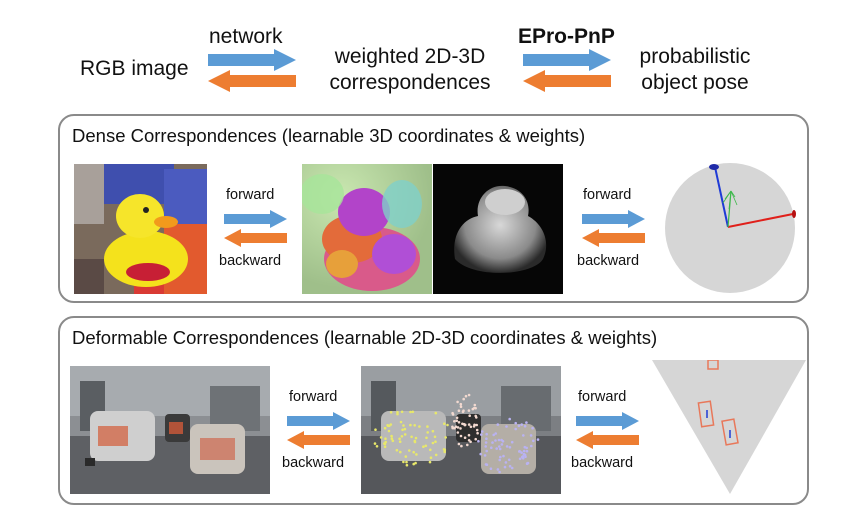  I want to click on correspondences-node: weighted 2D-3D correspondences, so click(410, 70).